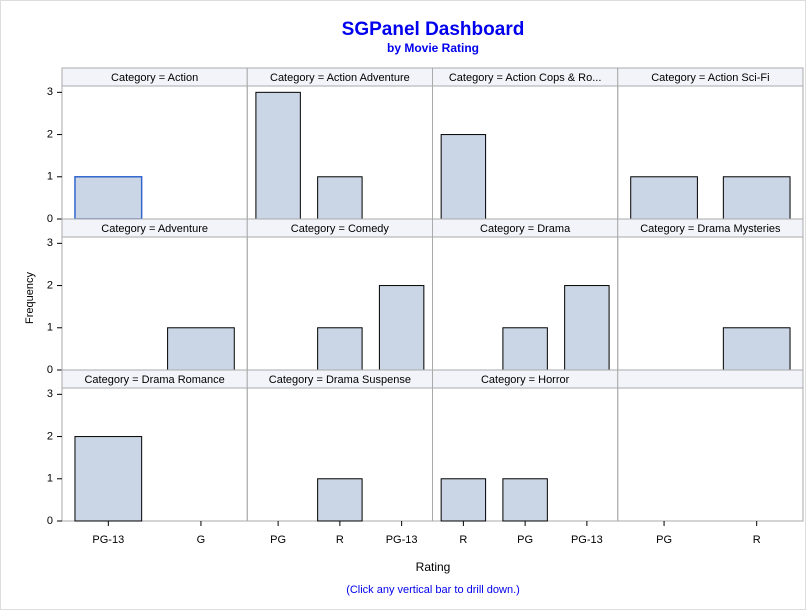 Image resolution: width=807 pixels, height=611 pixels. What do you see at coordinates (340, 380) in the screenshot?
I see `panel-title: Category = Drama Suspense` at bounding box center [340, 380].